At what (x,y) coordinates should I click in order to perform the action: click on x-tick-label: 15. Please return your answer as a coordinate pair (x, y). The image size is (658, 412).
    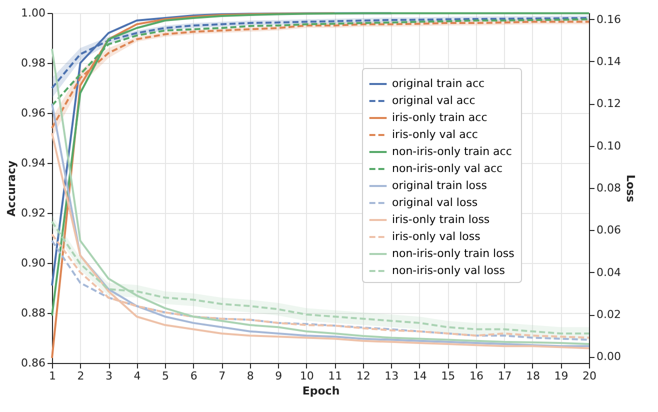
    Looking at the image, I should click on (448, 376).